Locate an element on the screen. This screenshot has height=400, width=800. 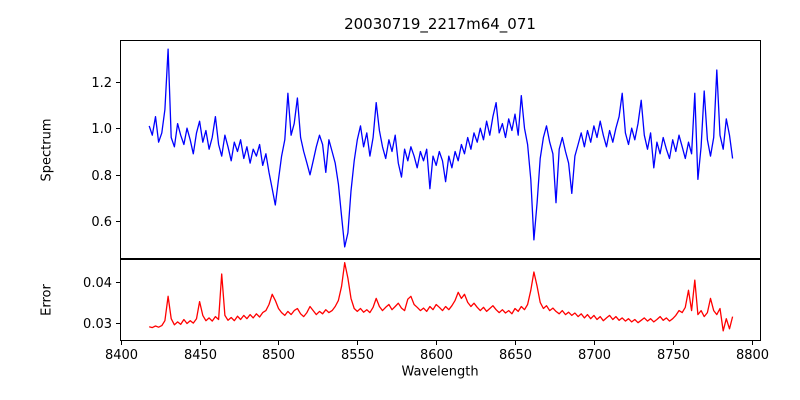
y-tick-label: 0.04 is located at coordinates (97, 283).